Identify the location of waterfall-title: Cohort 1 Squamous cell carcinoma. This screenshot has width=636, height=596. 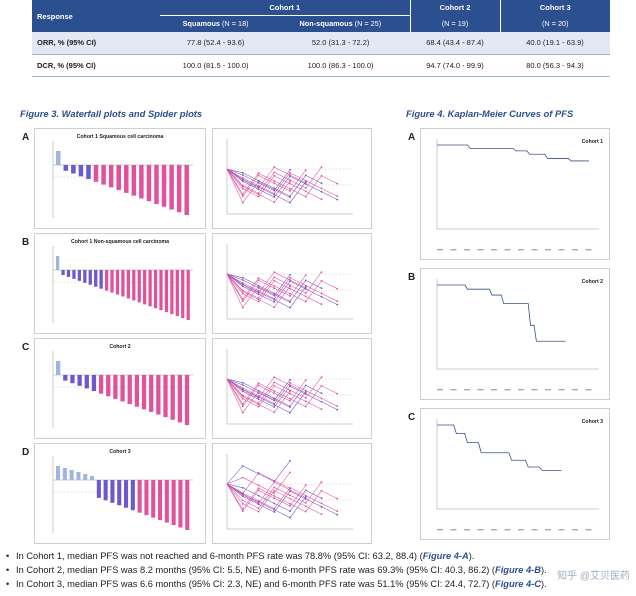
(120, 137).